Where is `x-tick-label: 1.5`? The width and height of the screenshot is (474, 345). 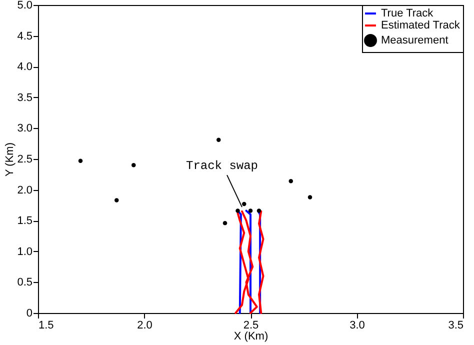 x-tick-label: 1.5 is located at coordinates (46, 326).